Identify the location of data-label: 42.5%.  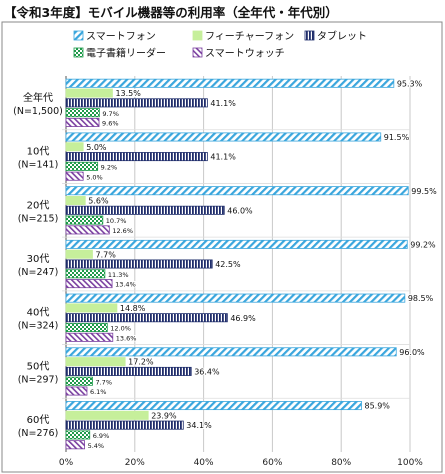
(228, 264).